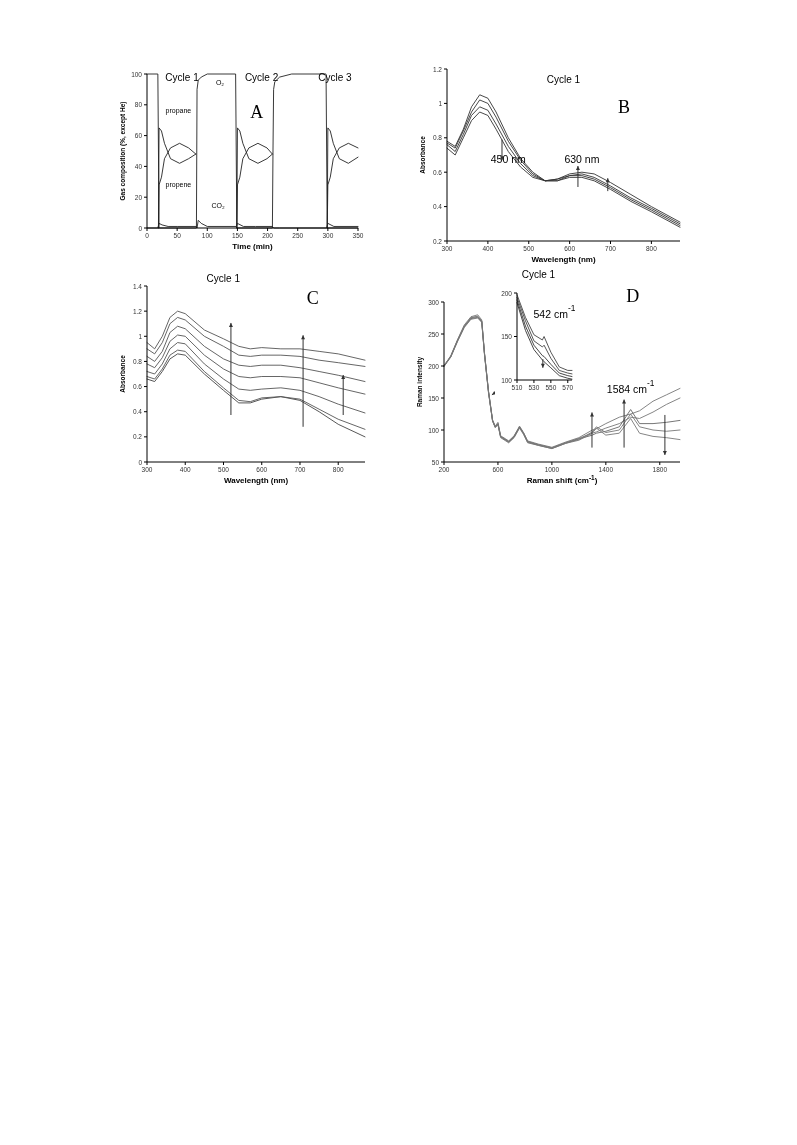 This screenshot has height=1145, width=797. I want to click on annotation: D, so click(633, 296).